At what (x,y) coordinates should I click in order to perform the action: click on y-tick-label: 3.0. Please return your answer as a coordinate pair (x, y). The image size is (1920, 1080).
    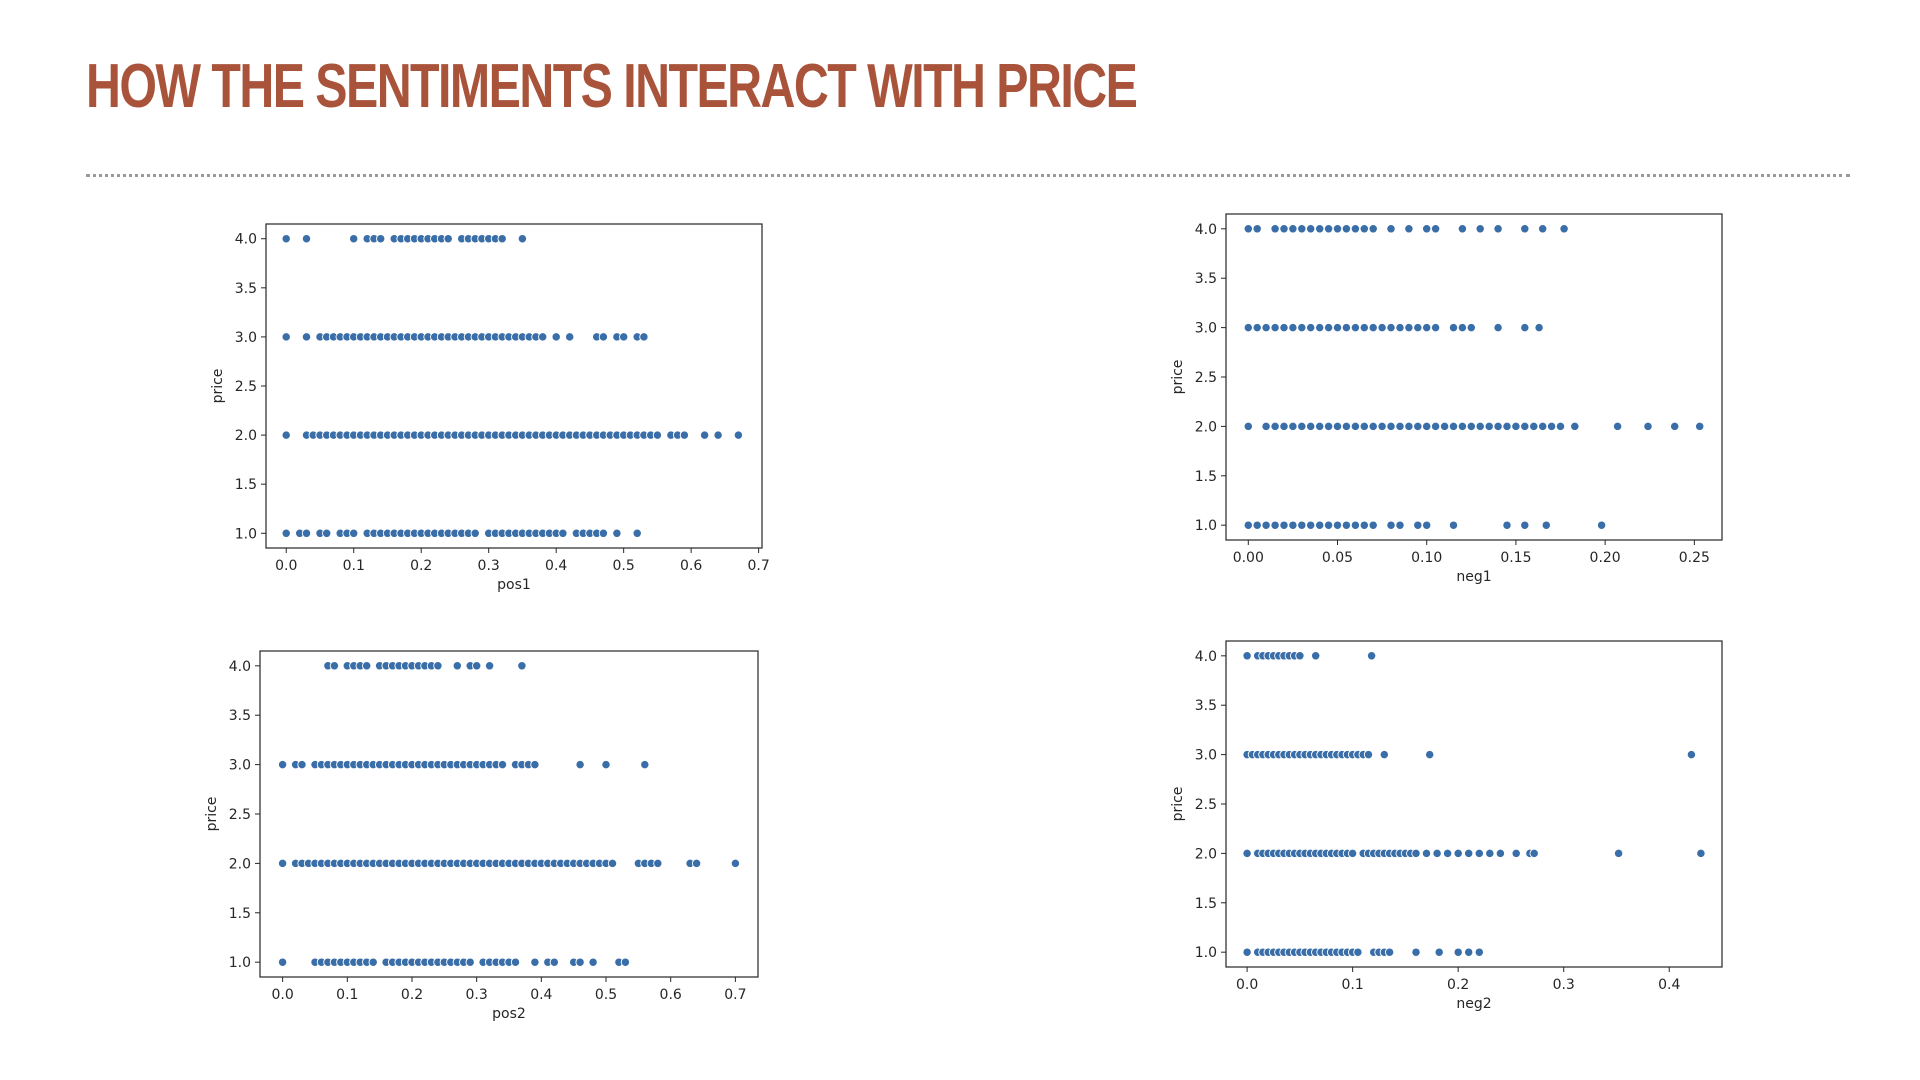
    Looking at the image, I should click on (1206, 329).